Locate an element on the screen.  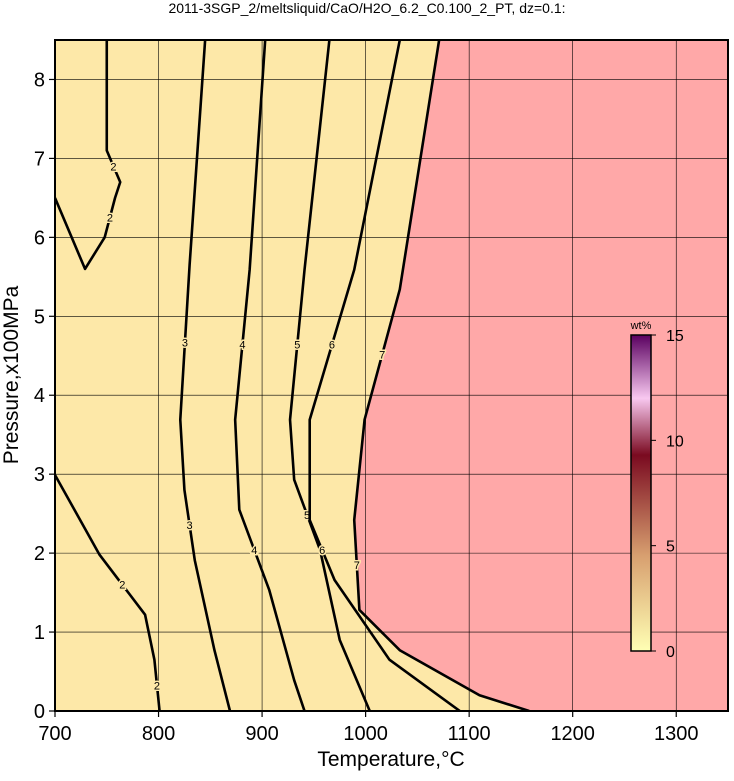
colorbar-tick-label: 10 is located at coordinates (675, 441).